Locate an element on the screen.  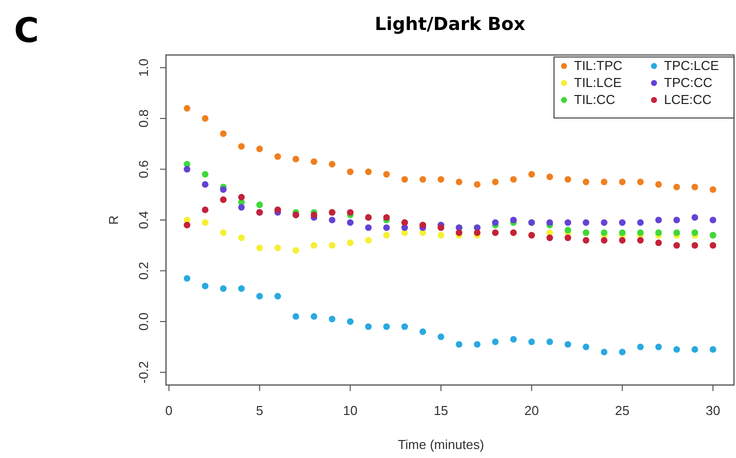
y-tick-label: 1.0 is located at coordinates (143, 67).